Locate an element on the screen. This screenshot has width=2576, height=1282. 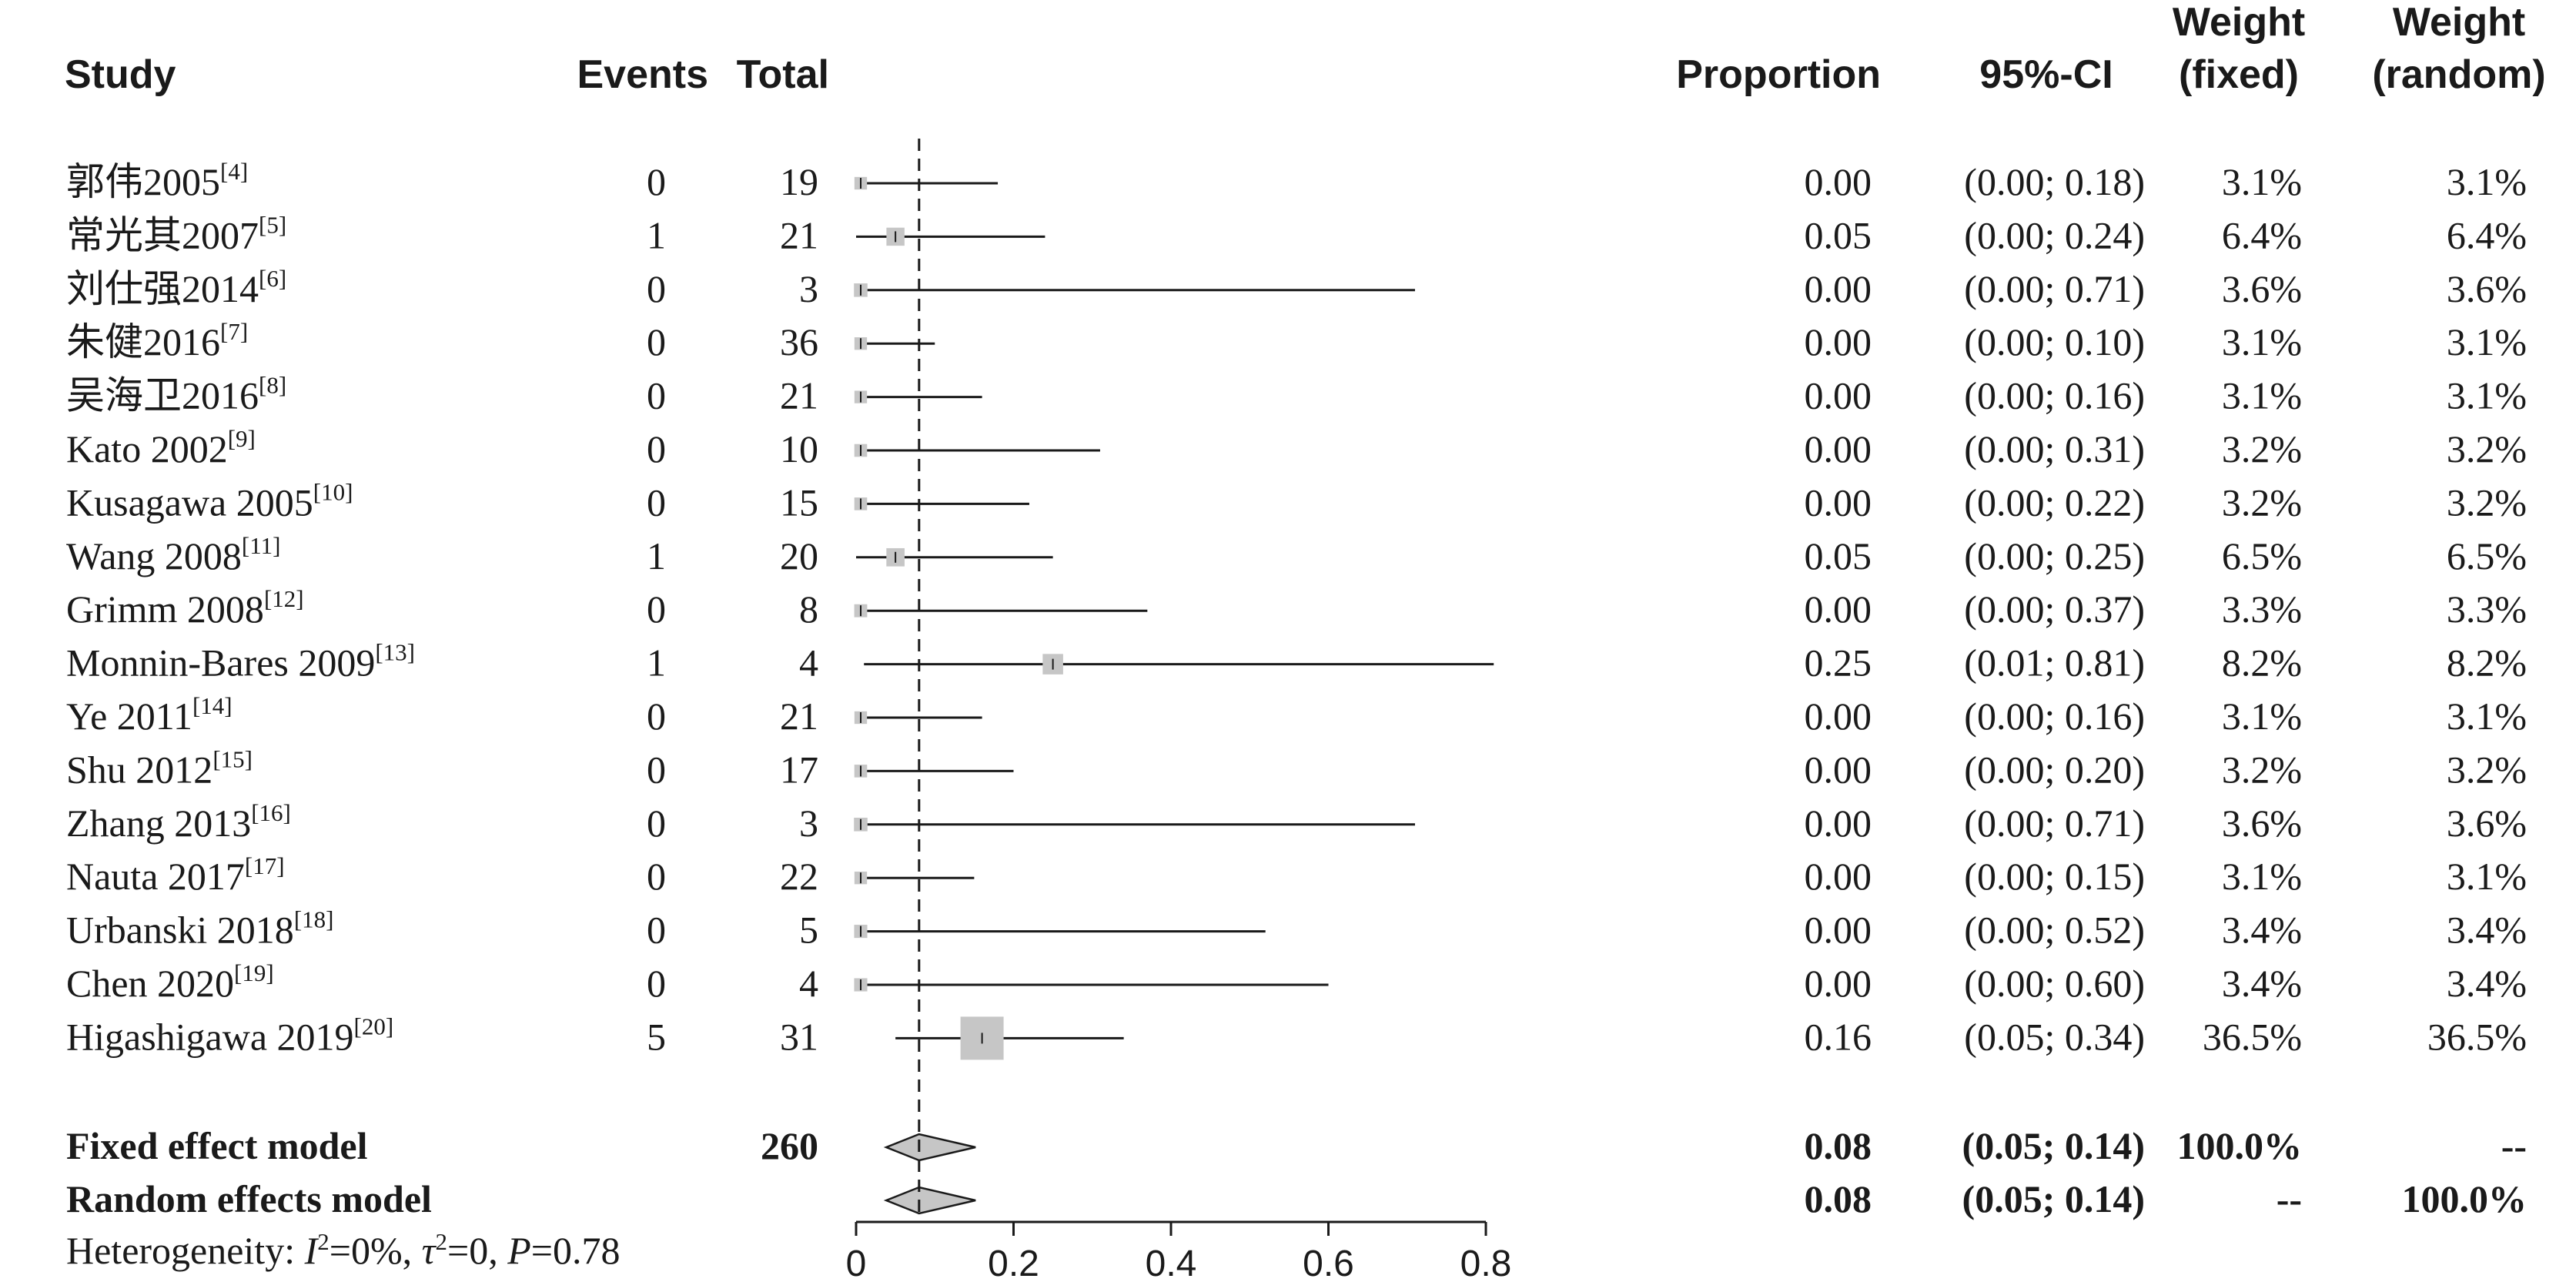
study-label: Chen 2020 is located at coordinates (150, 984).